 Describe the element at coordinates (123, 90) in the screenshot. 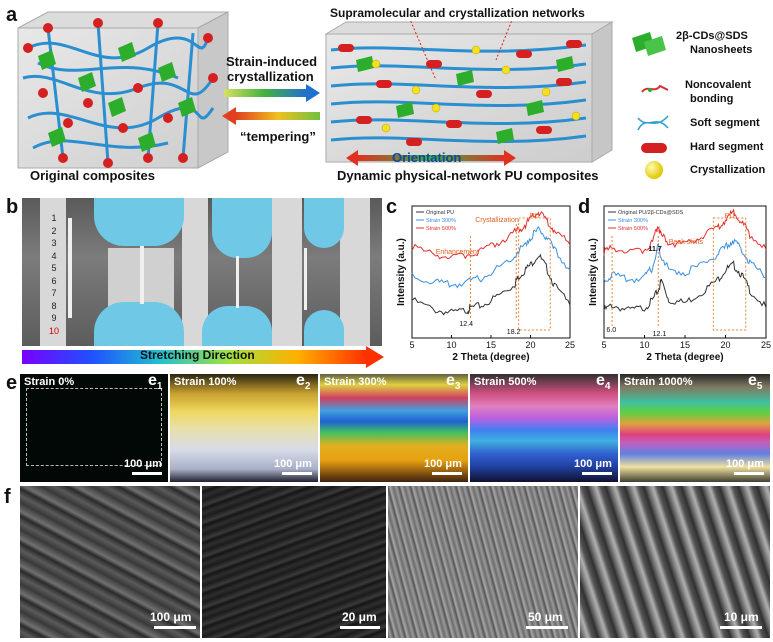

I see `original-composite-illustration` at that location.